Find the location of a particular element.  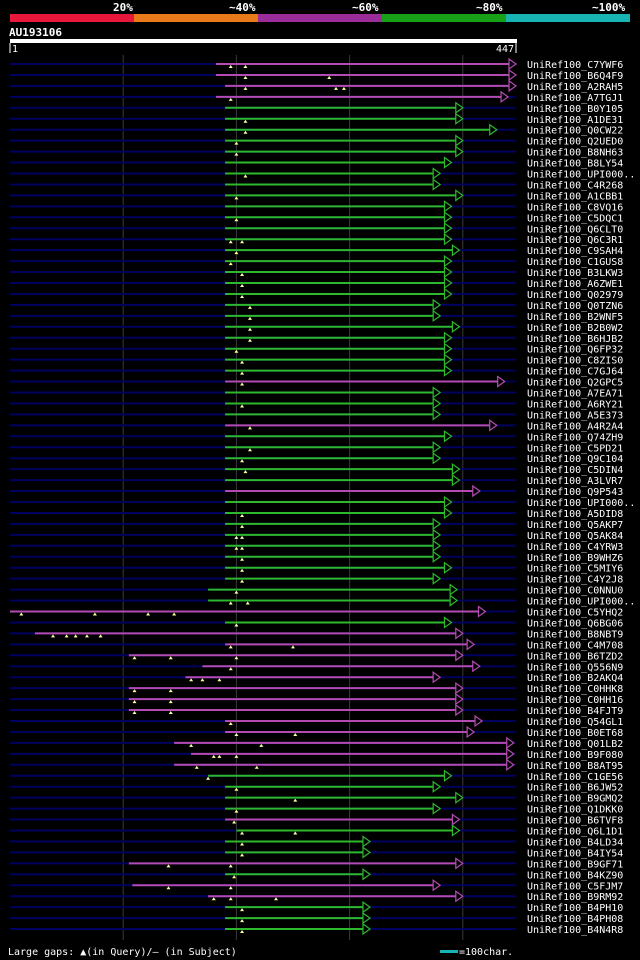

row-label: UniRef100_B2B0W2 is located at coordinates (575, 328).